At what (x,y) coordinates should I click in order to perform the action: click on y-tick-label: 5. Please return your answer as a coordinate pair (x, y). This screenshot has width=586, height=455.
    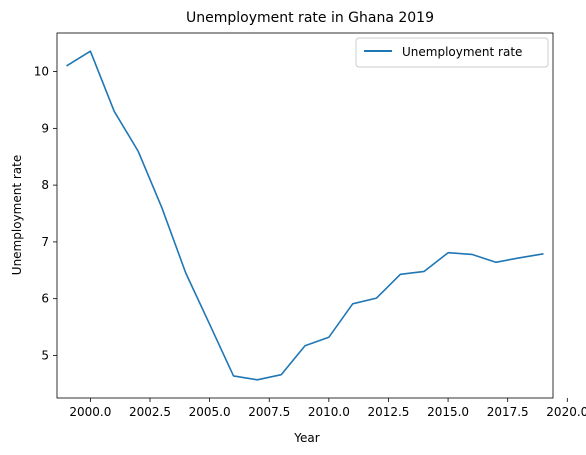
    Looking at the image, I should click on (45, 355).